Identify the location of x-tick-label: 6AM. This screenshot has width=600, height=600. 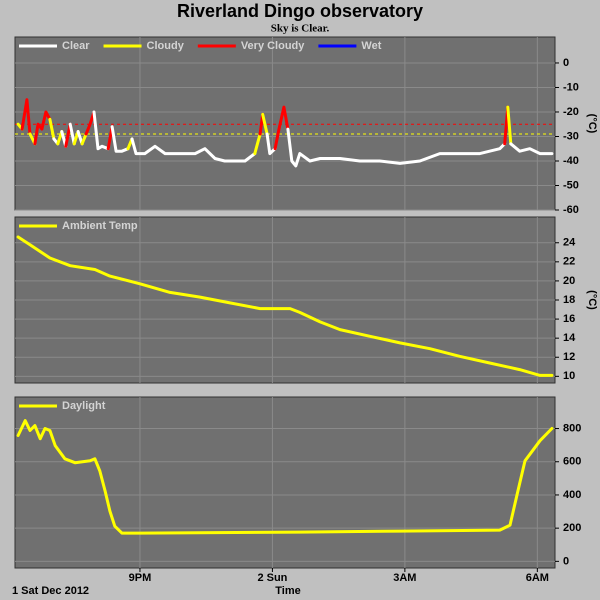
(537, 578).